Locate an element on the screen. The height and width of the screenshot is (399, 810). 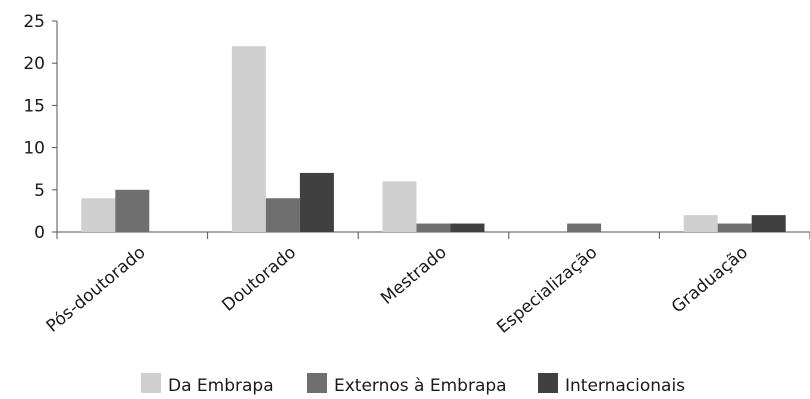
y-tick-label: 5 is located at coordinates (39, 191).